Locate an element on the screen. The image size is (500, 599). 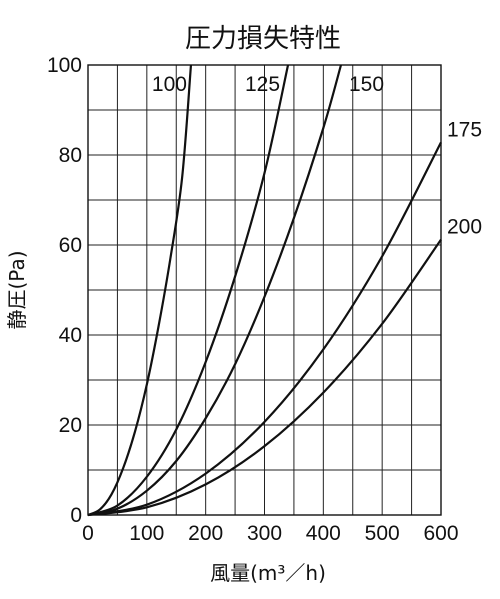
y-tick-label: 100 is located at coordinates (64, 65).